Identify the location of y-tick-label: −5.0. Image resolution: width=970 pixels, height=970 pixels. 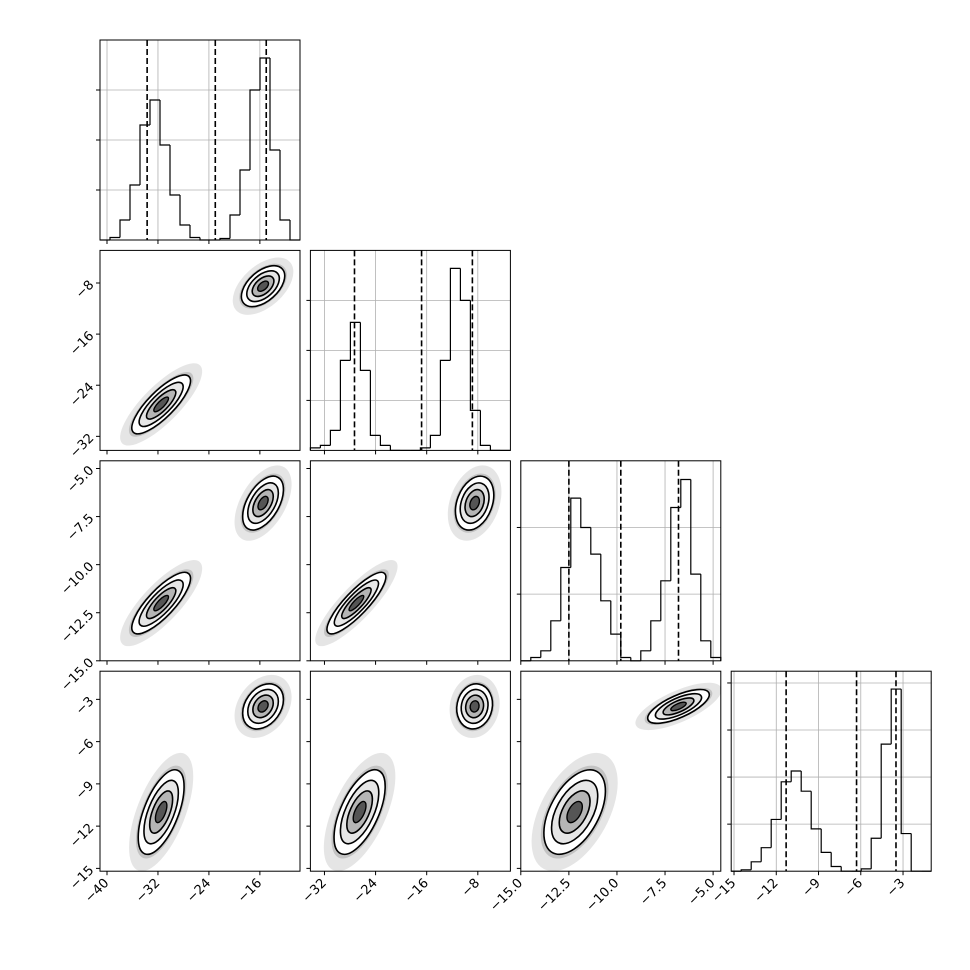
(80, 479).